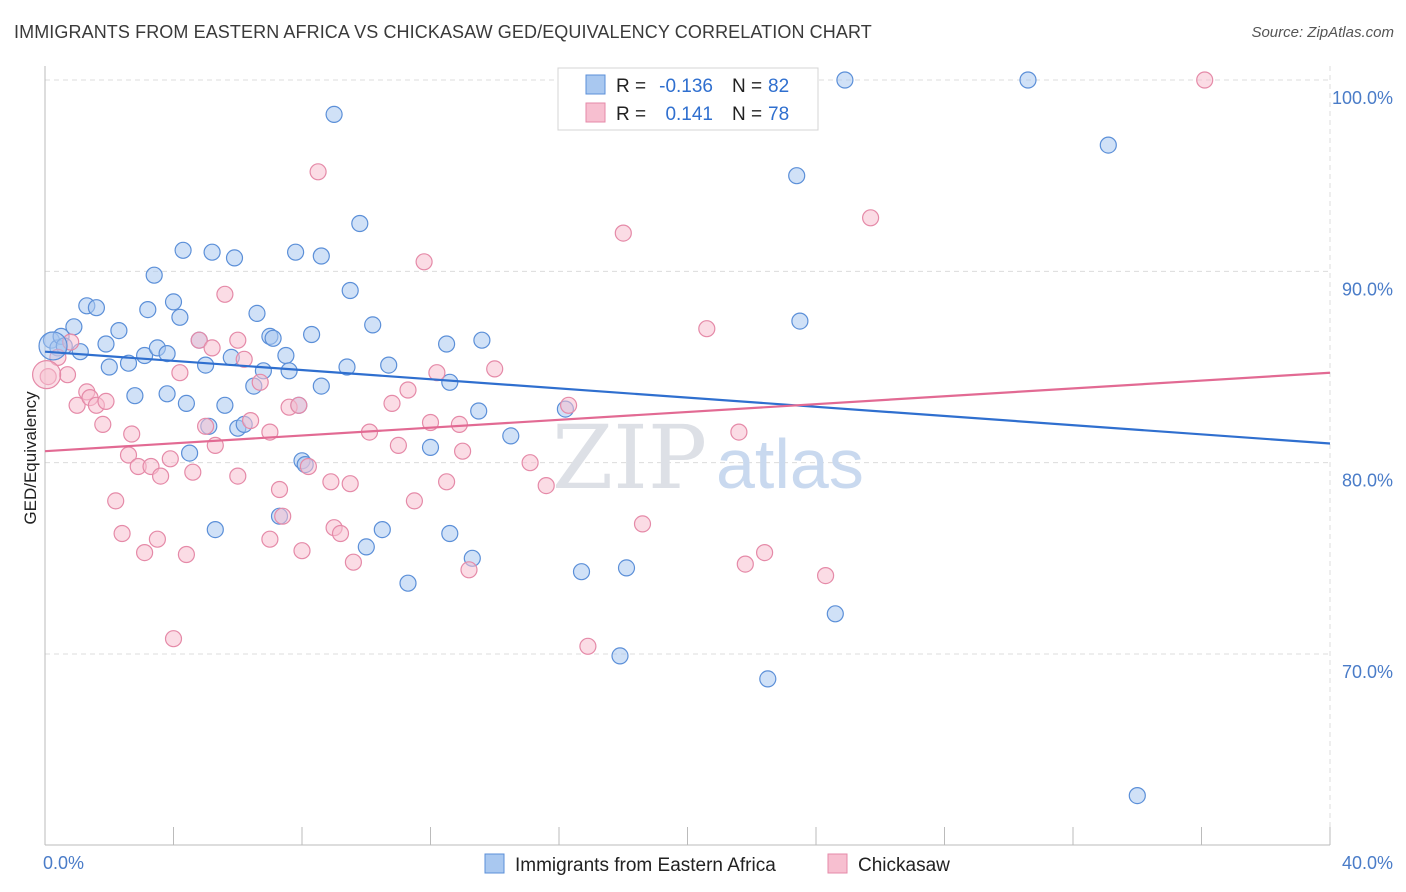 The height and width of the screenshot is (892, 1406). I want to click on y-tick-label-1: 70.0%, so click(1367, 672).